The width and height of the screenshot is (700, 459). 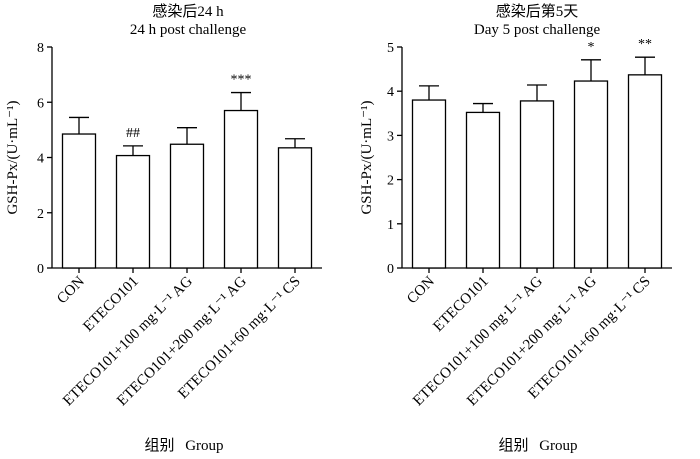 What do you see at coordinates (390, 136) in the screenshot?
I see `y-tick-label: 3` at bounding box center [390, 136].